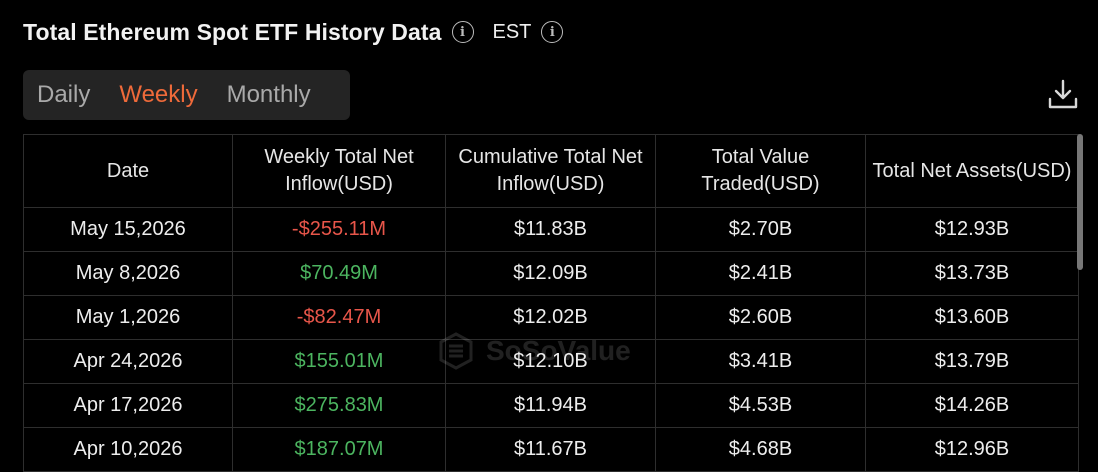 Image resolution: width=1098 pixels, height=472 pixels. What do you see at coordinates (972, 317) in the screenshot?
I see `net-assets-cell: $13.60B` at bounding box center [972, 317].